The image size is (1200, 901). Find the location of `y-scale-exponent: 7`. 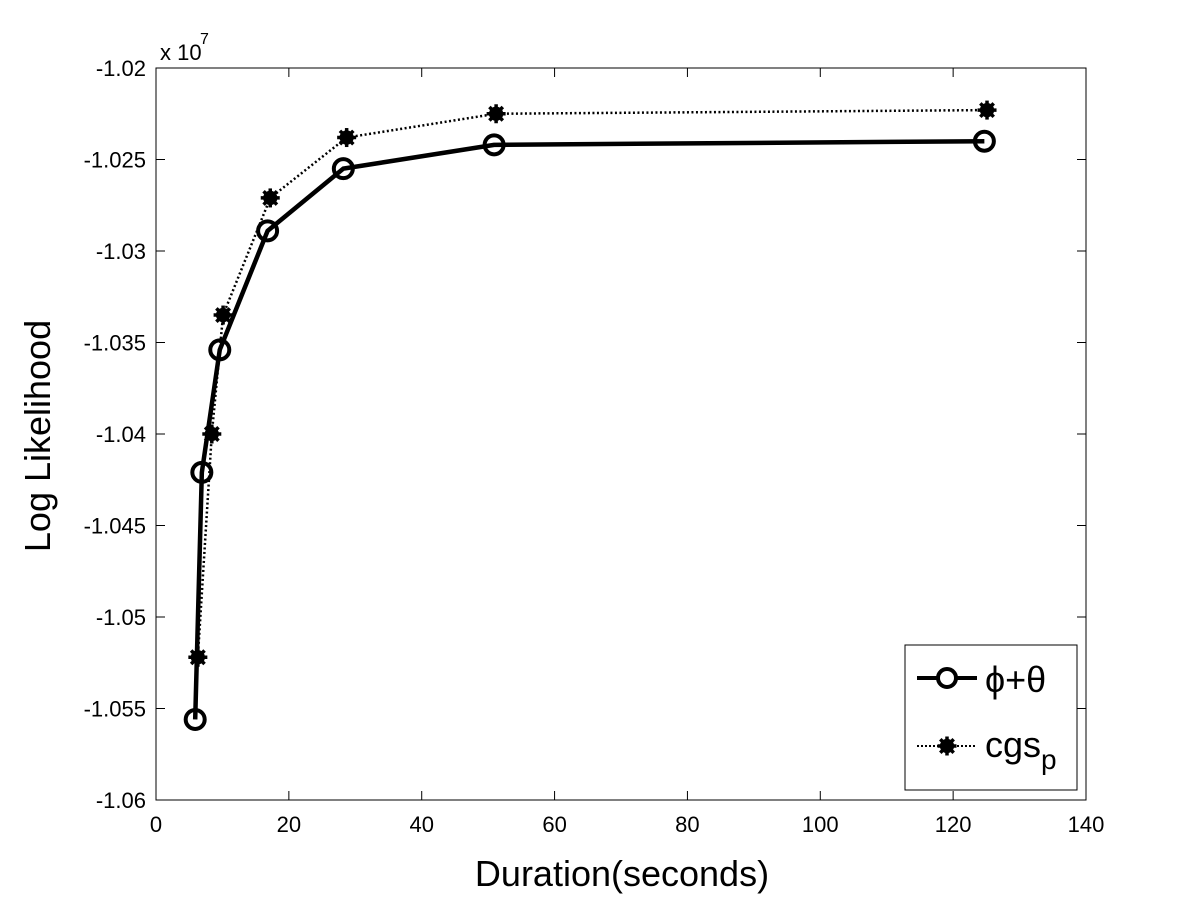

y-scale-exponent: 7 is located at coordinates (204, 39).